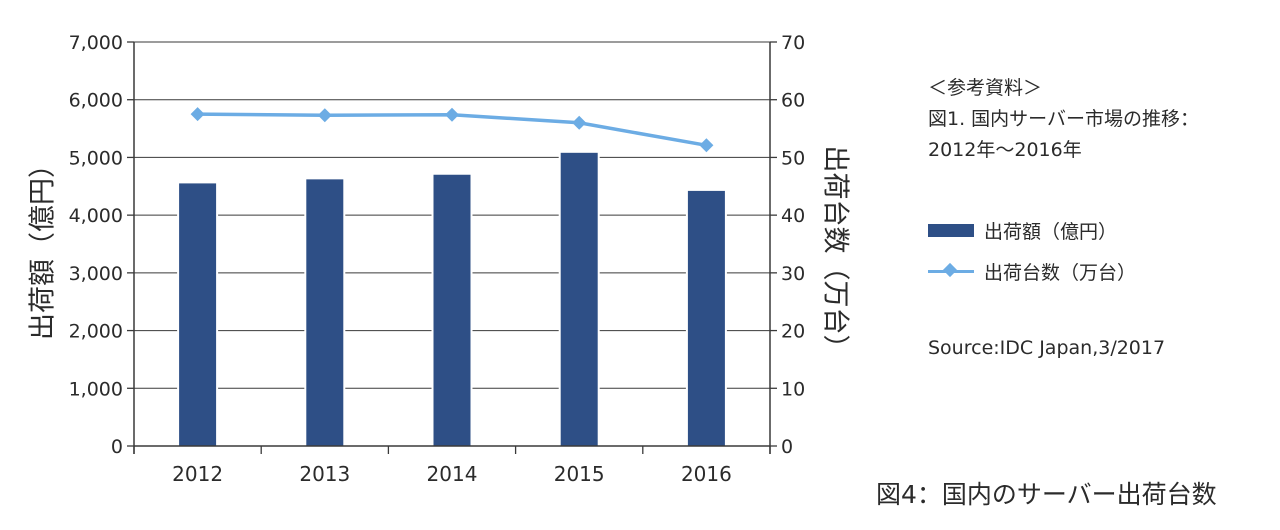  I want to click on reference-title: 図1. 国内サーバー市場の推移：, so click(1063, 119).